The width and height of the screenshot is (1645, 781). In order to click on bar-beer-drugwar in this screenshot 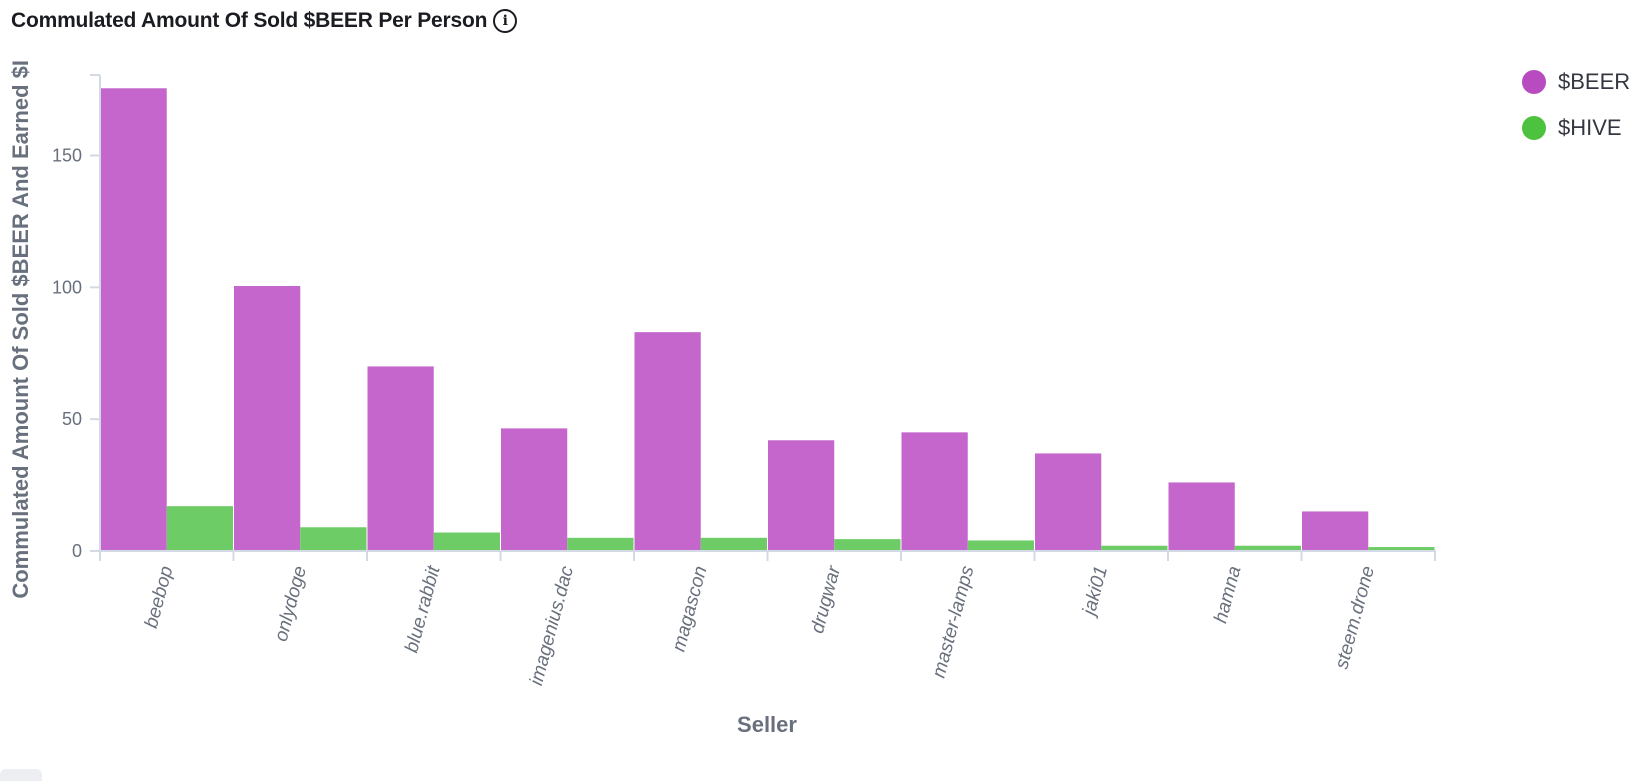, I will do `click(801, 495)`.